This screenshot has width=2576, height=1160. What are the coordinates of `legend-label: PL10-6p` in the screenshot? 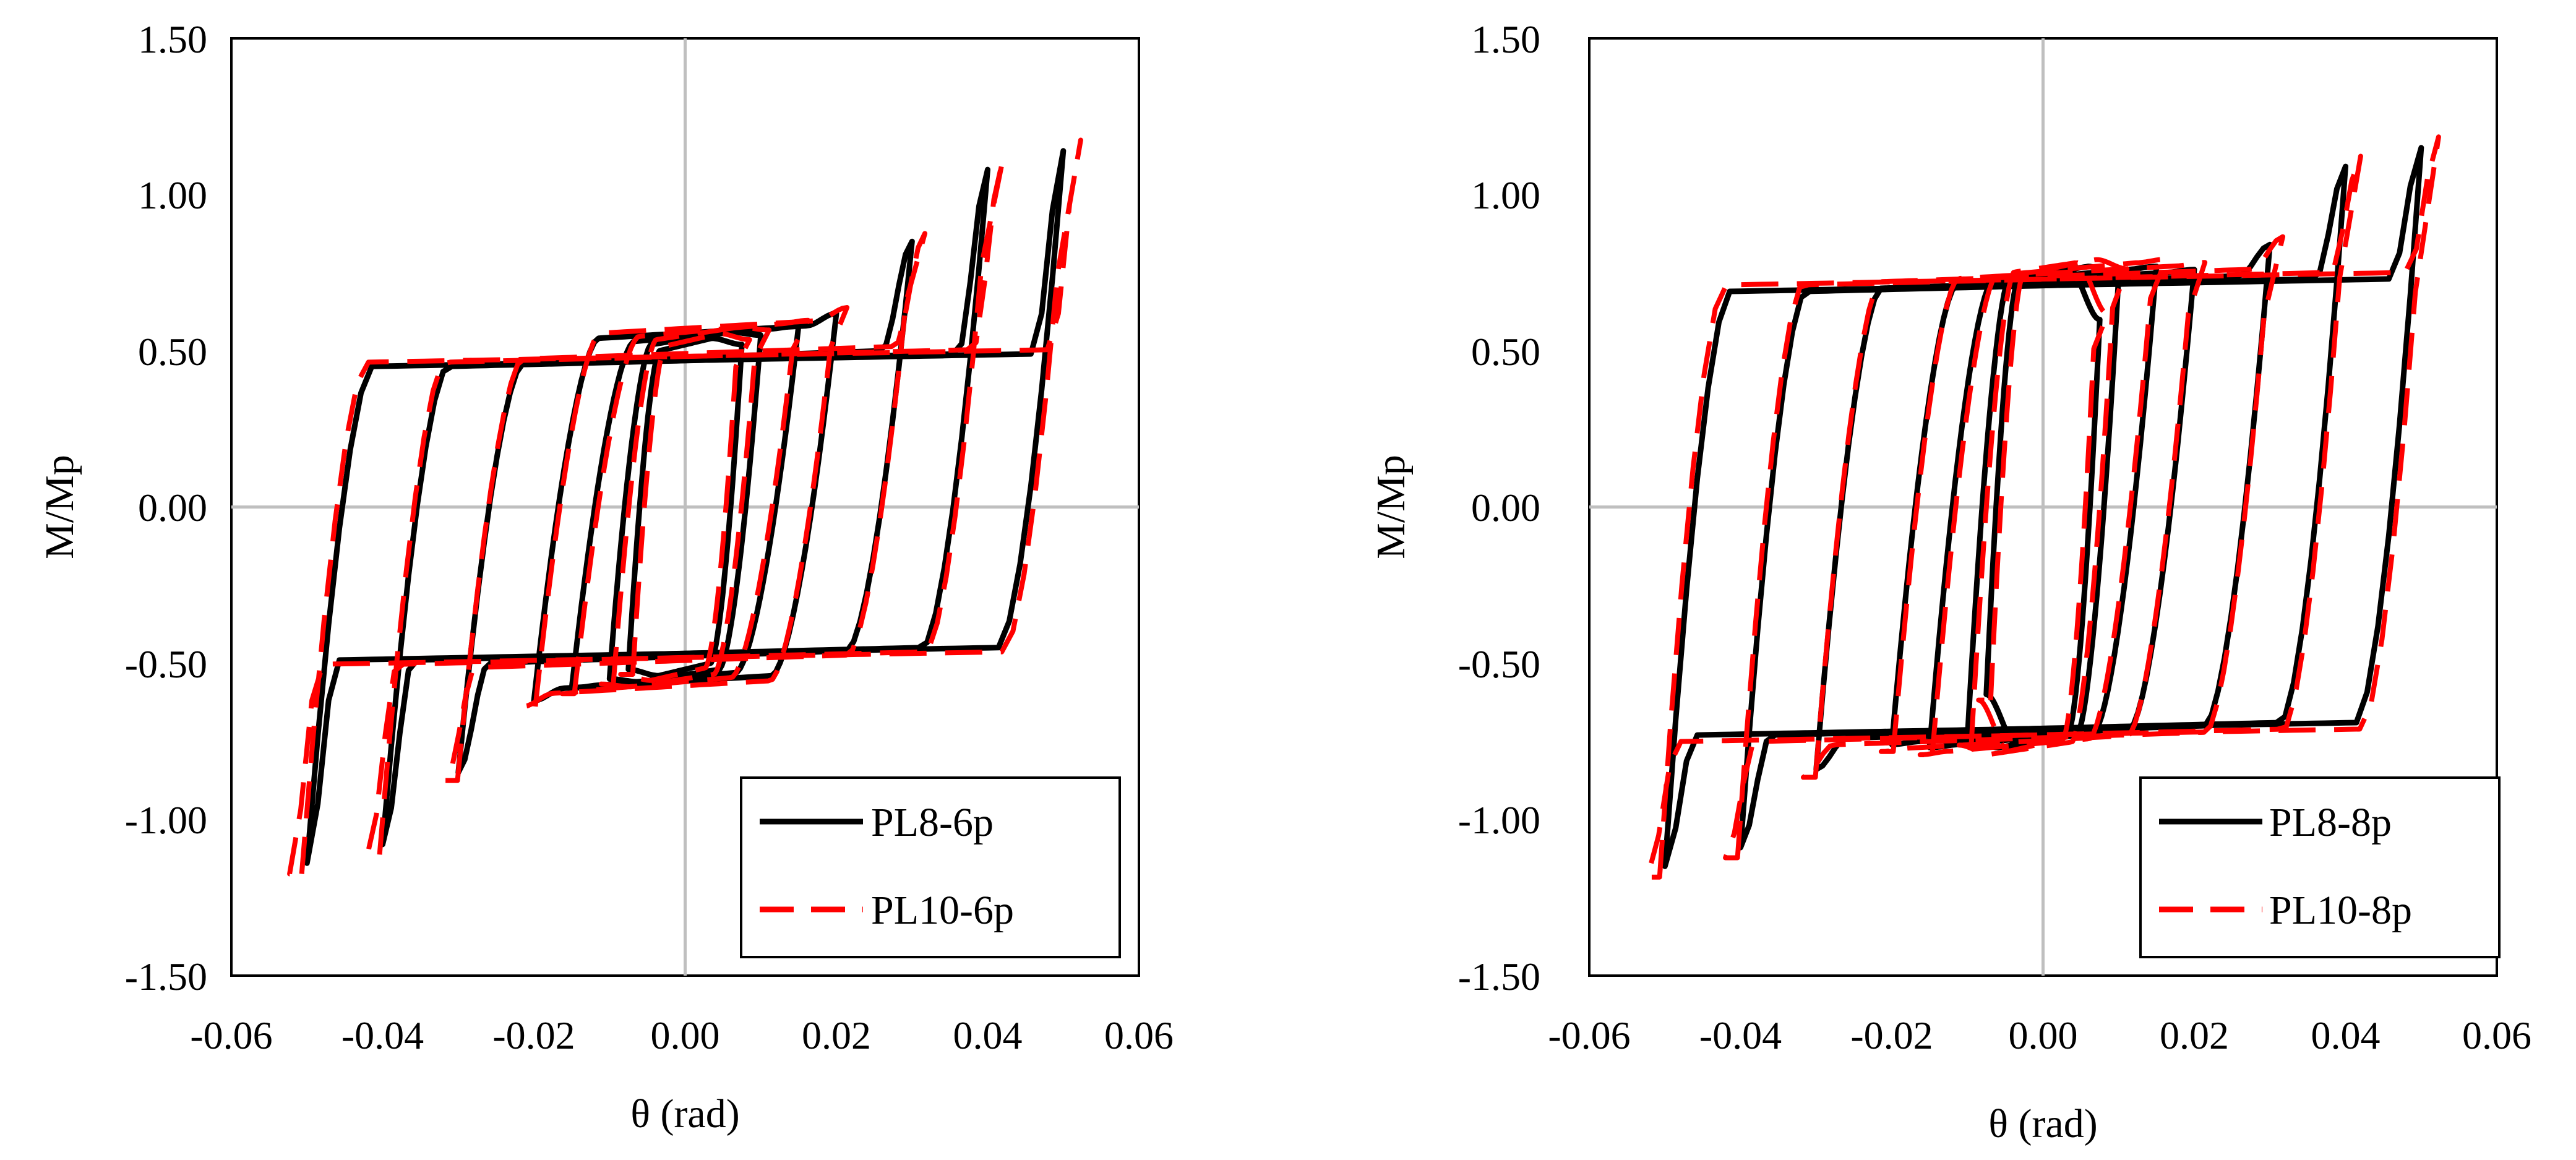 It's located at (942, 911).